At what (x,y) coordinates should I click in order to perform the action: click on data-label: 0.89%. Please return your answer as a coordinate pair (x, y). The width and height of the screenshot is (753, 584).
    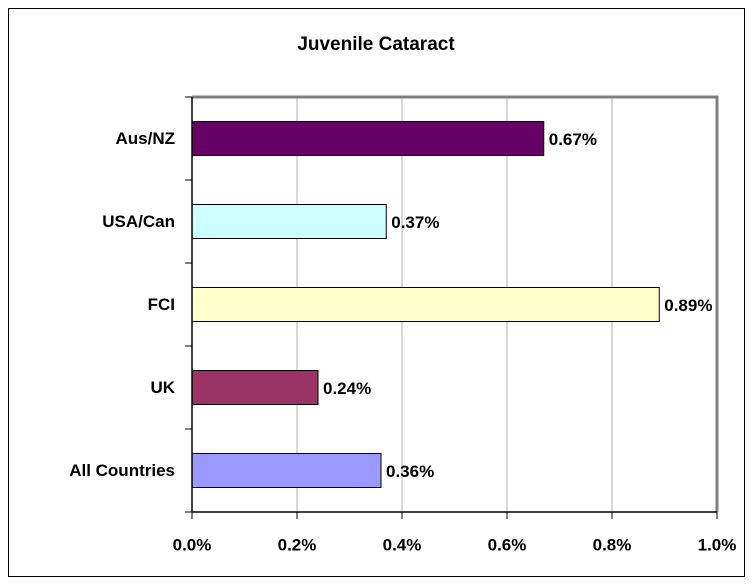
    Looking at the image, I should click on (688, 305).